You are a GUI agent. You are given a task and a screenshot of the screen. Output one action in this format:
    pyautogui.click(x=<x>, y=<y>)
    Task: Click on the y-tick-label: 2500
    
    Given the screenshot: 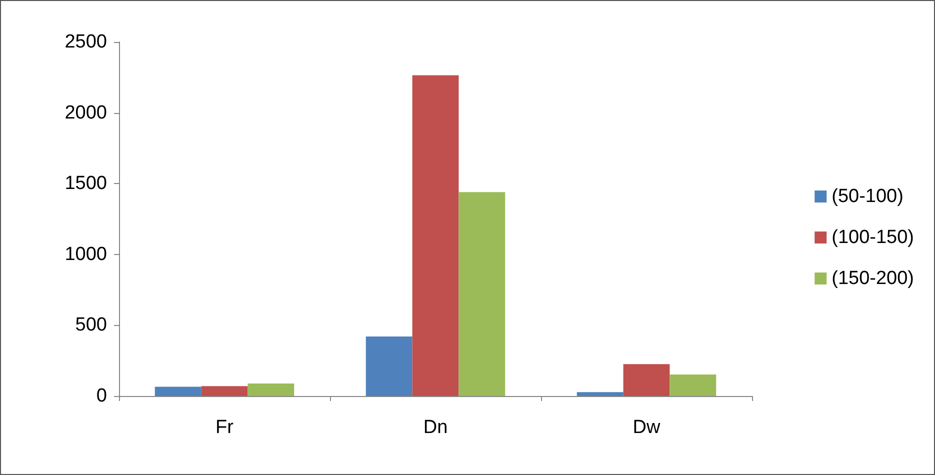 What is the action you would take?
    pyautogui.click(x=85, y=42)
    